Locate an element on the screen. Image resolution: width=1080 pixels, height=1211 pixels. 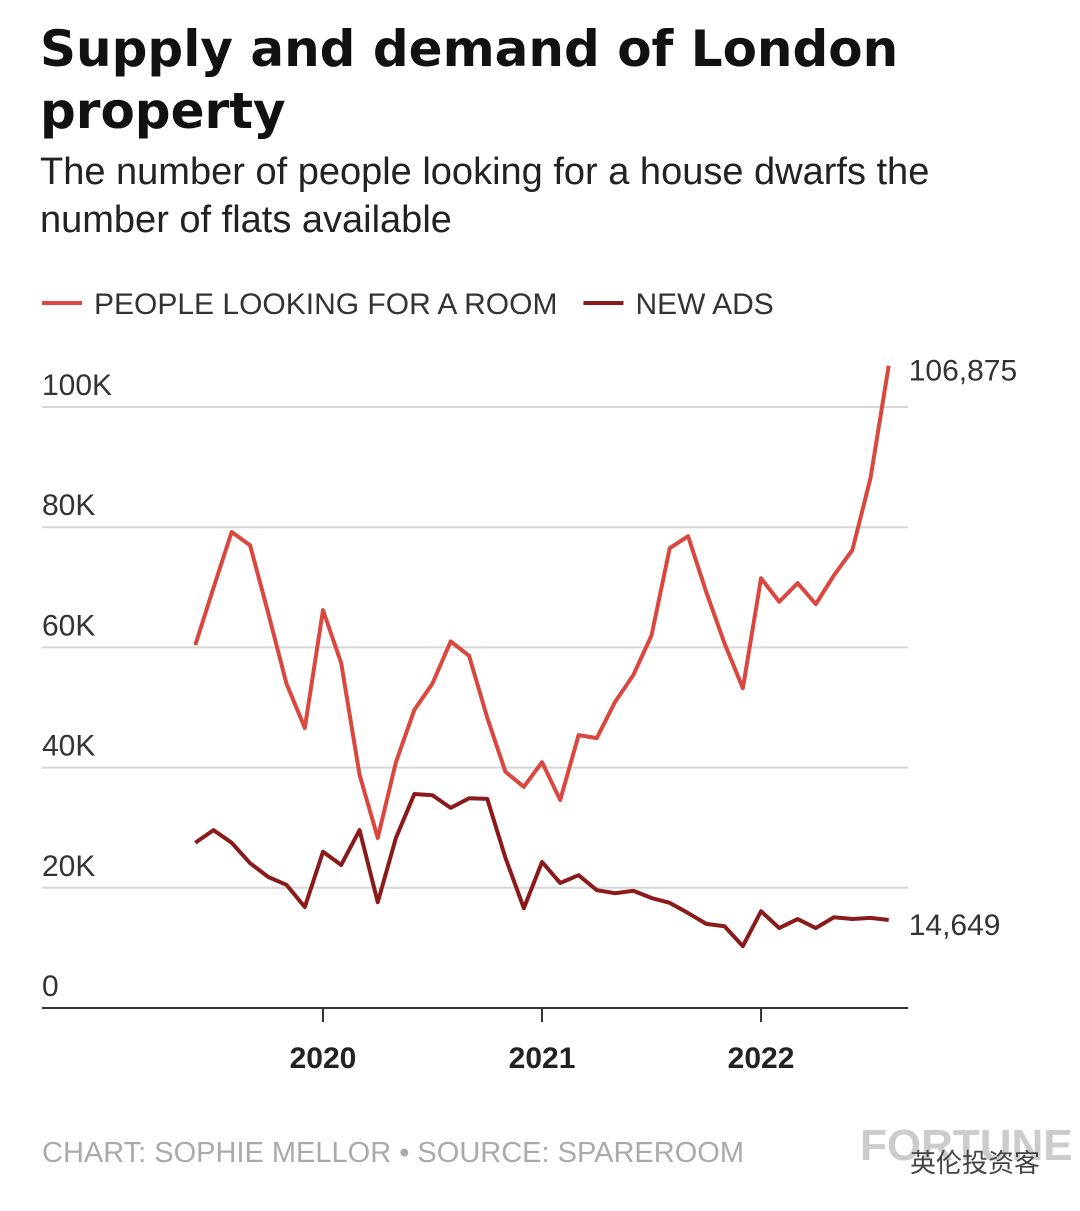
x-tick-label: 2022 is located at coordinates (761, 1058).